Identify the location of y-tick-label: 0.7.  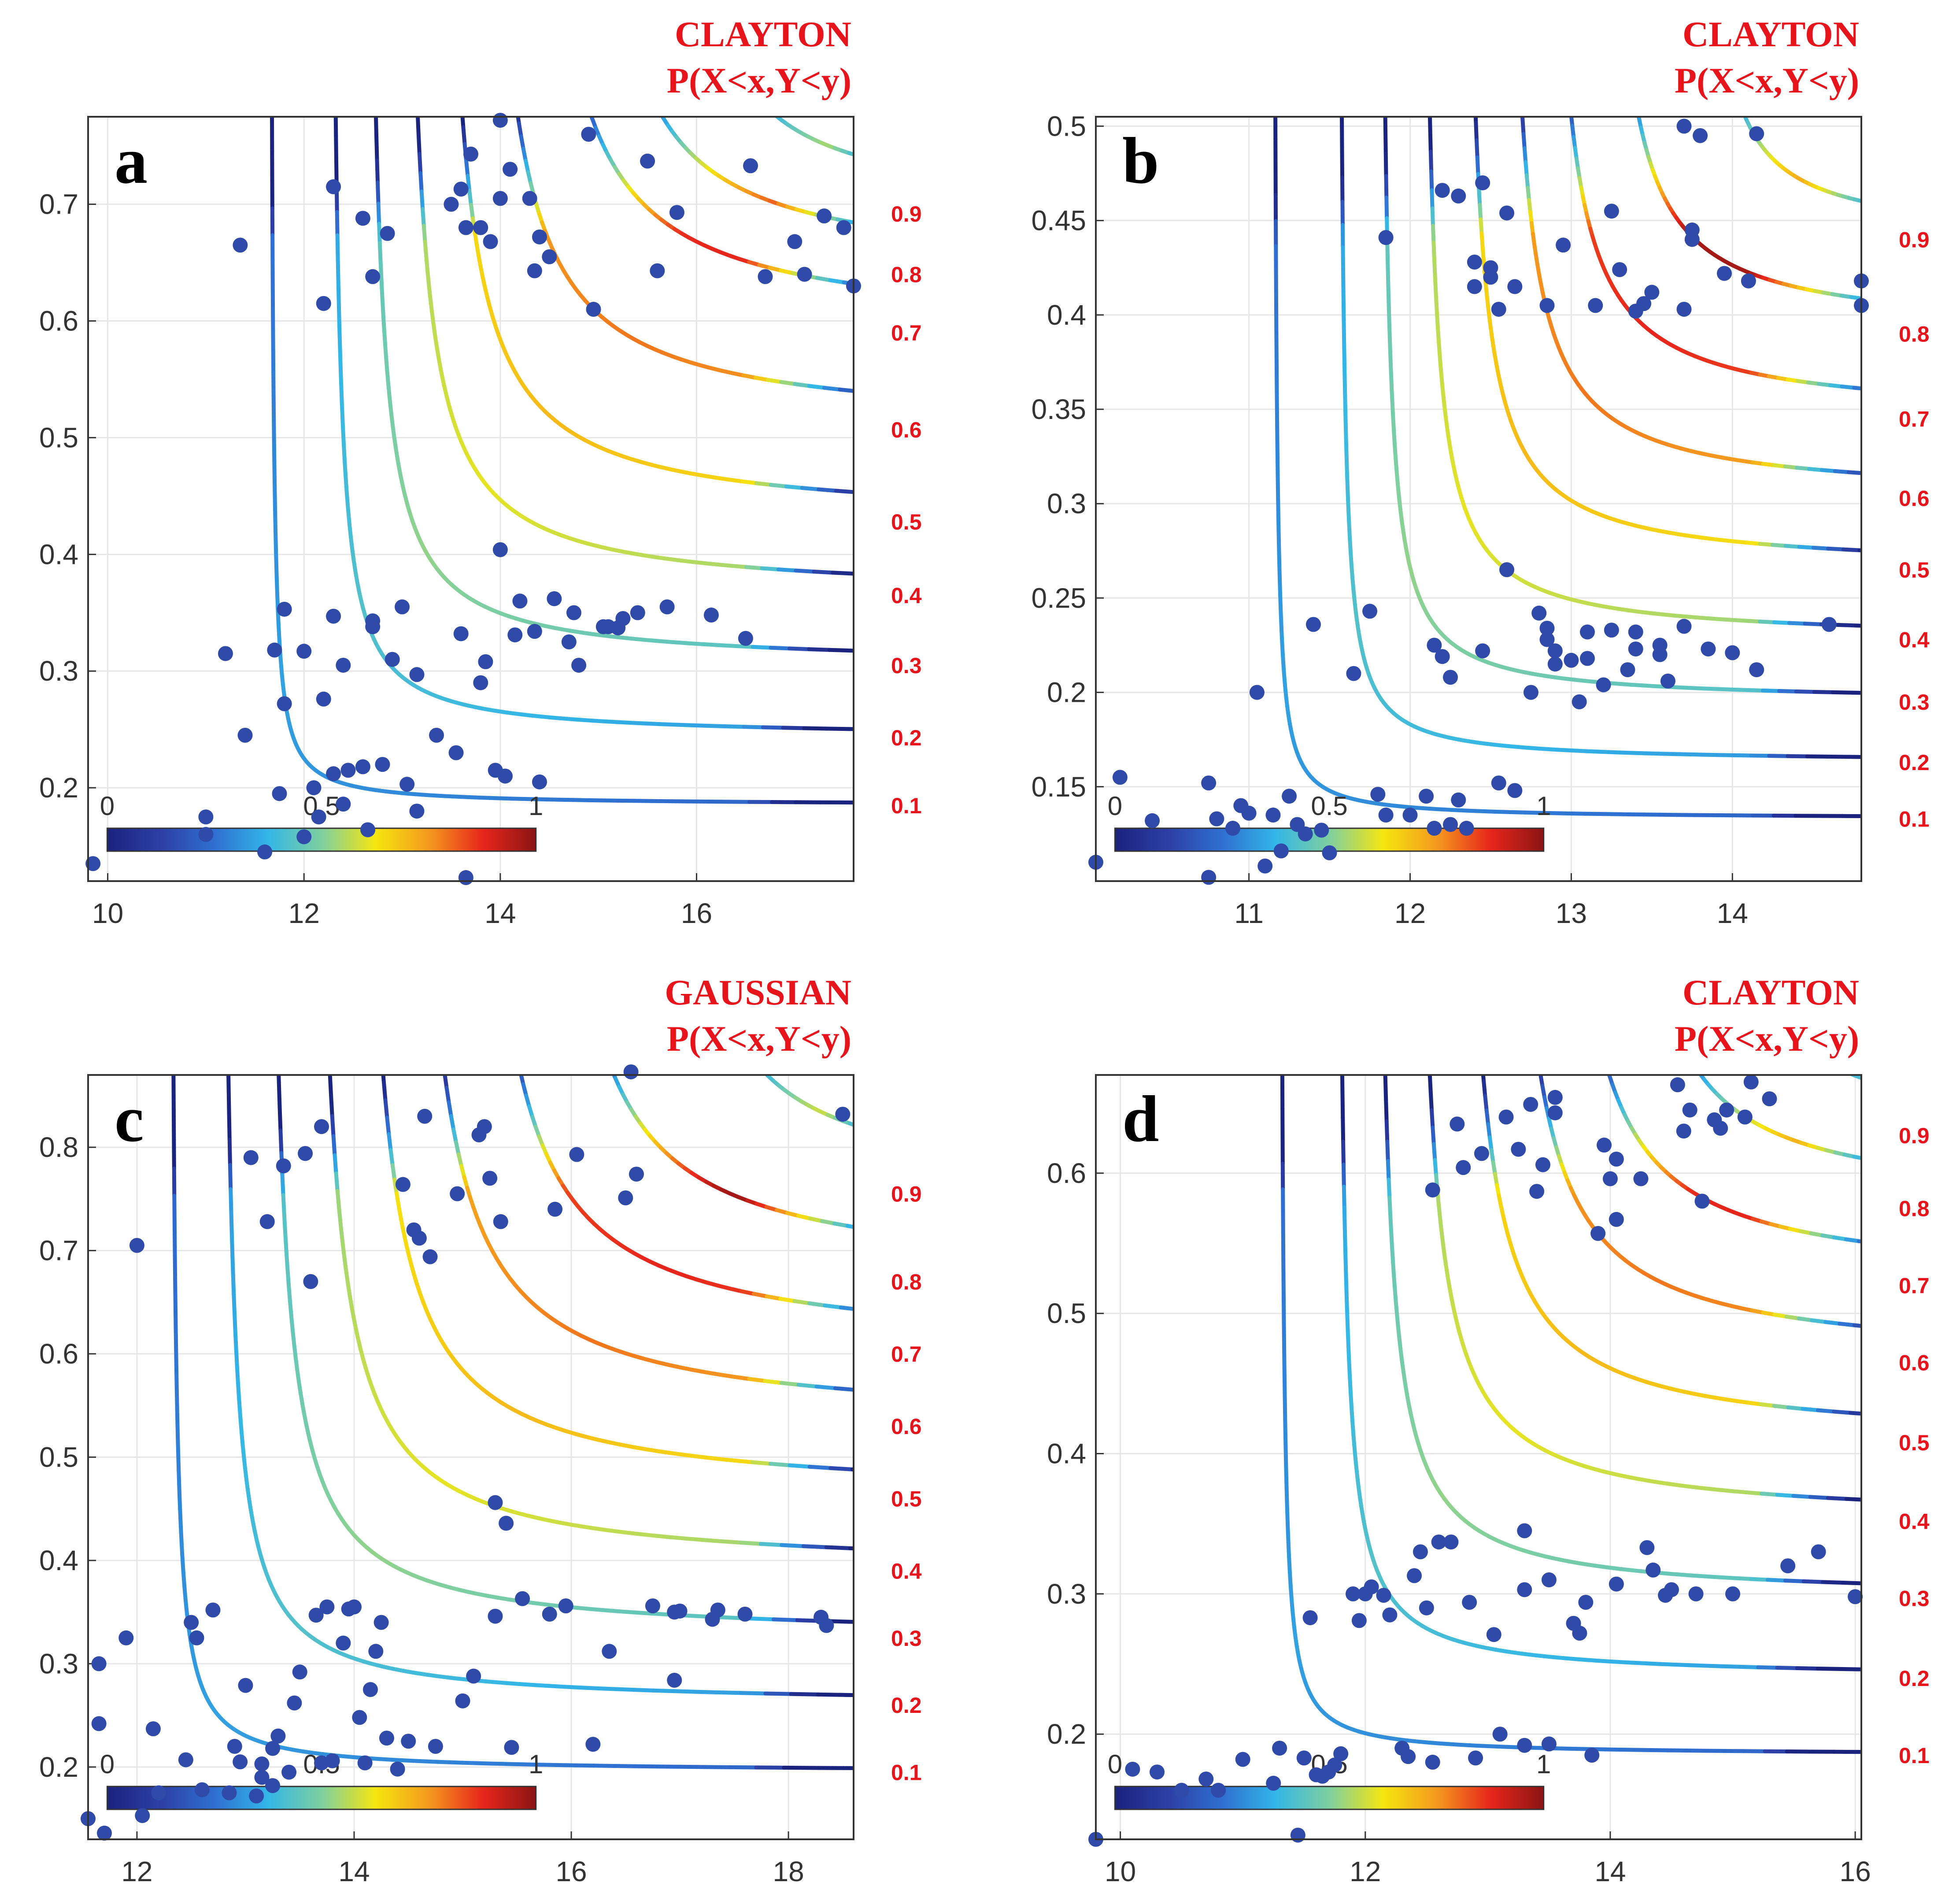
(58, 204).